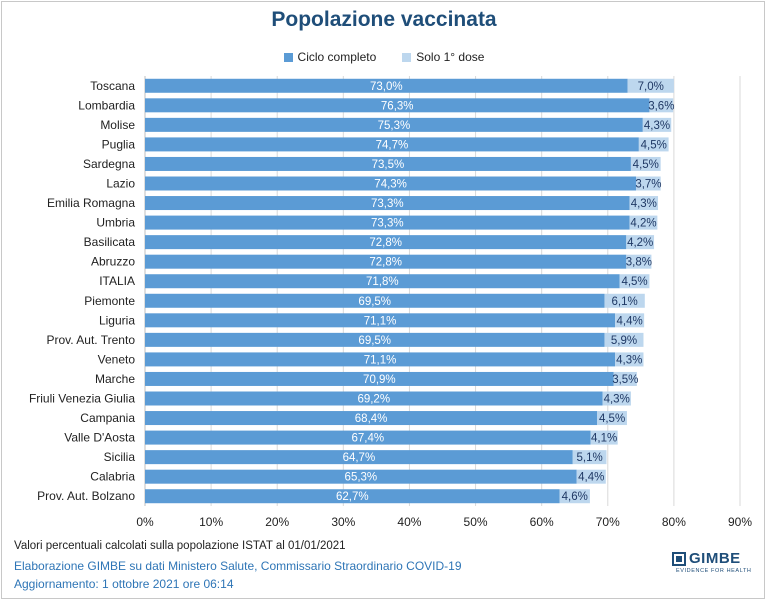 The height and width of the screenshot is (602, 768). I want to click on data-label-ciclo-completo: 73,3%, so click(387, 204).